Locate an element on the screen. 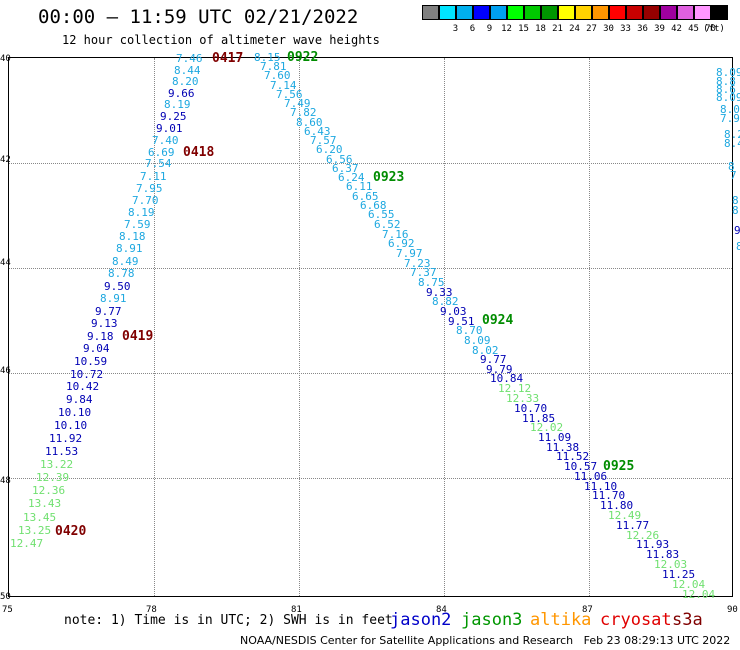  swh-value: 9.03 is located at coordinates (453, 311).